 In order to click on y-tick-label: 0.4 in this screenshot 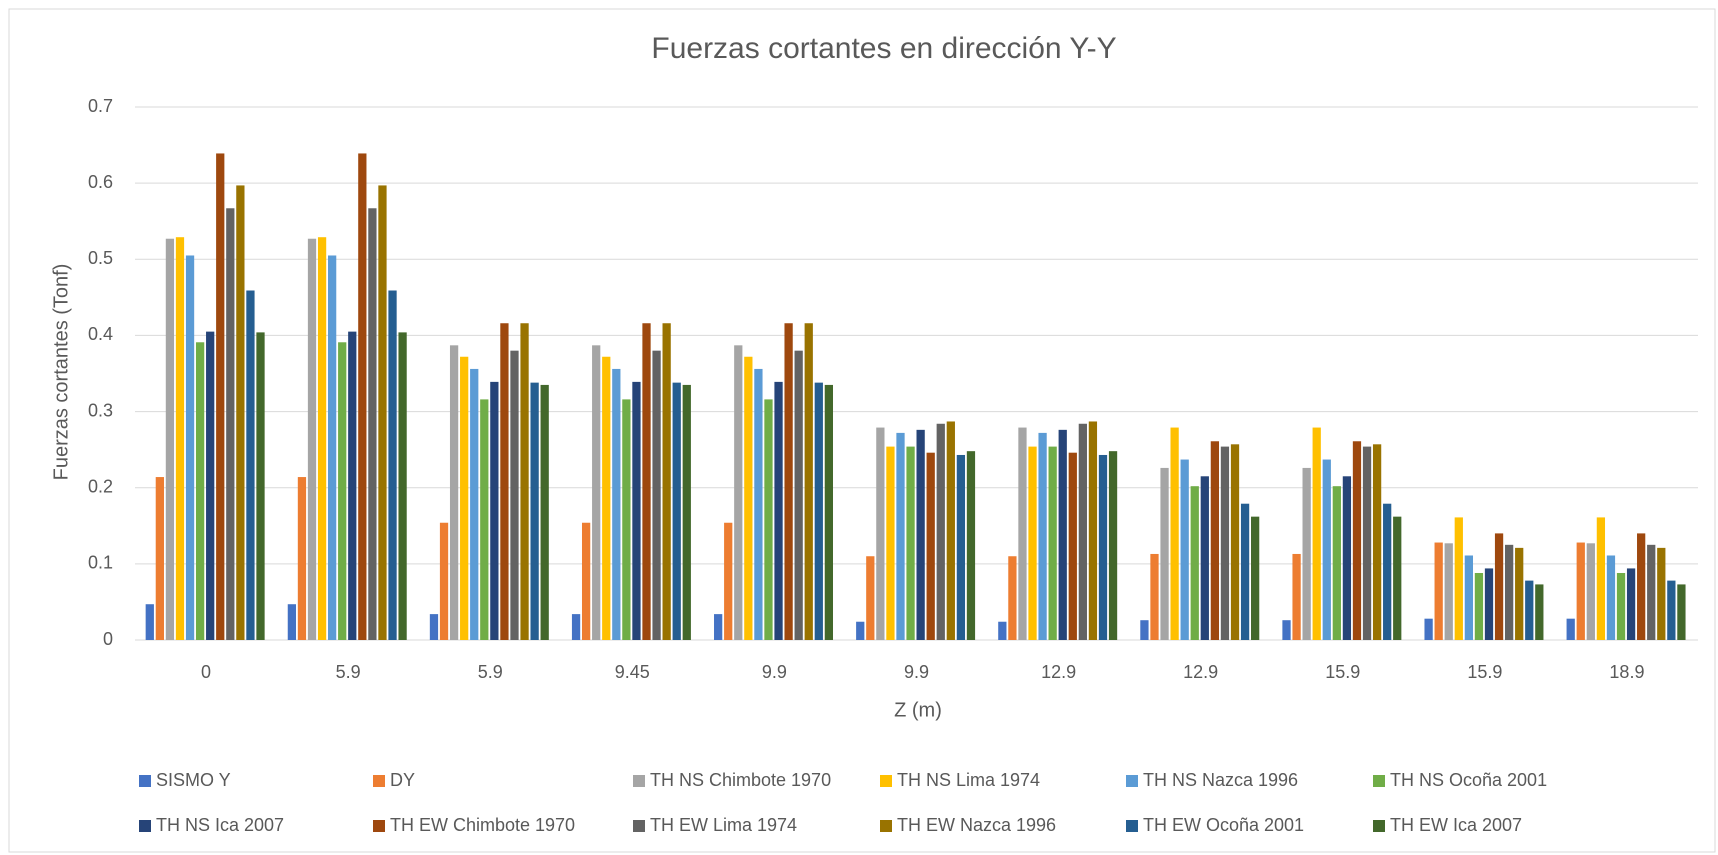, I will do `click(100, 334)`.